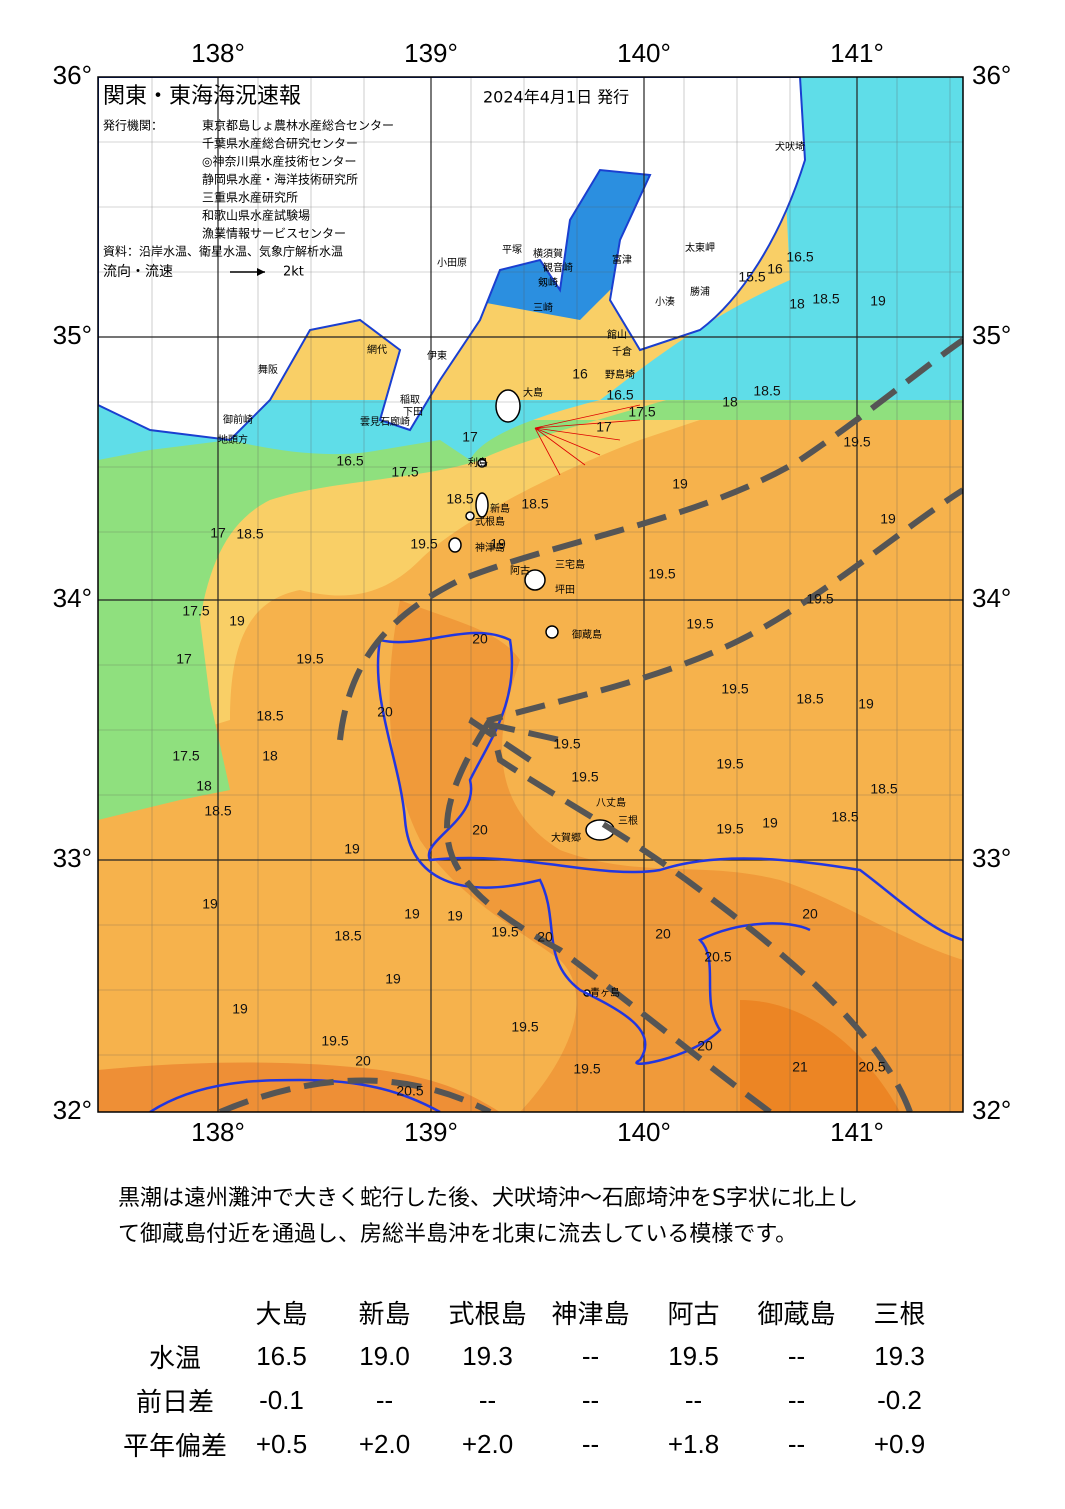 Image resolution: width=1065 pixels, height=1509 pixels. Describe the element at coordinates (175, 1312) in the screenshot. I see `corner` at that location.